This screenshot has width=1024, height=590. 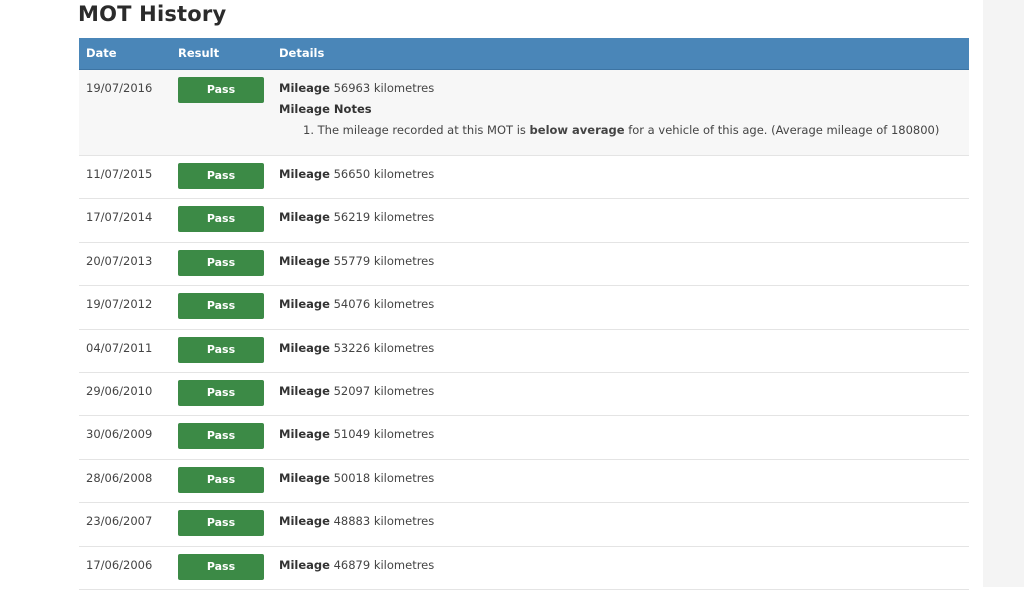 I want to click on mileage-value: 56650, so click(x=352, y=174).